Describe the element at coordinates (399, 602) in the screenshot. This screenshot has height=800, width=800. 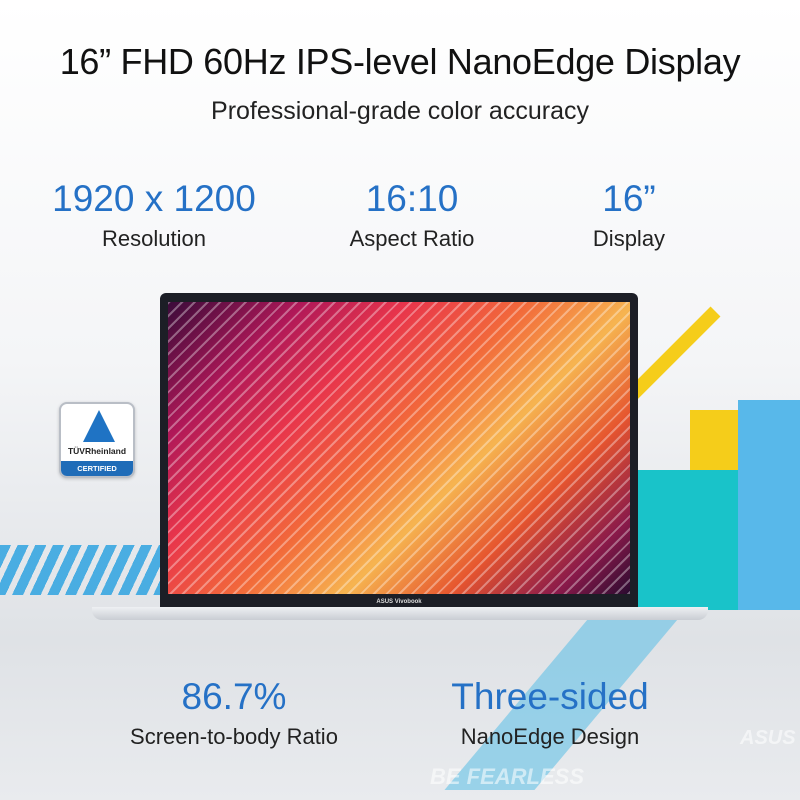
I see `laptop-brand: ASUS Vivobook` at that location.